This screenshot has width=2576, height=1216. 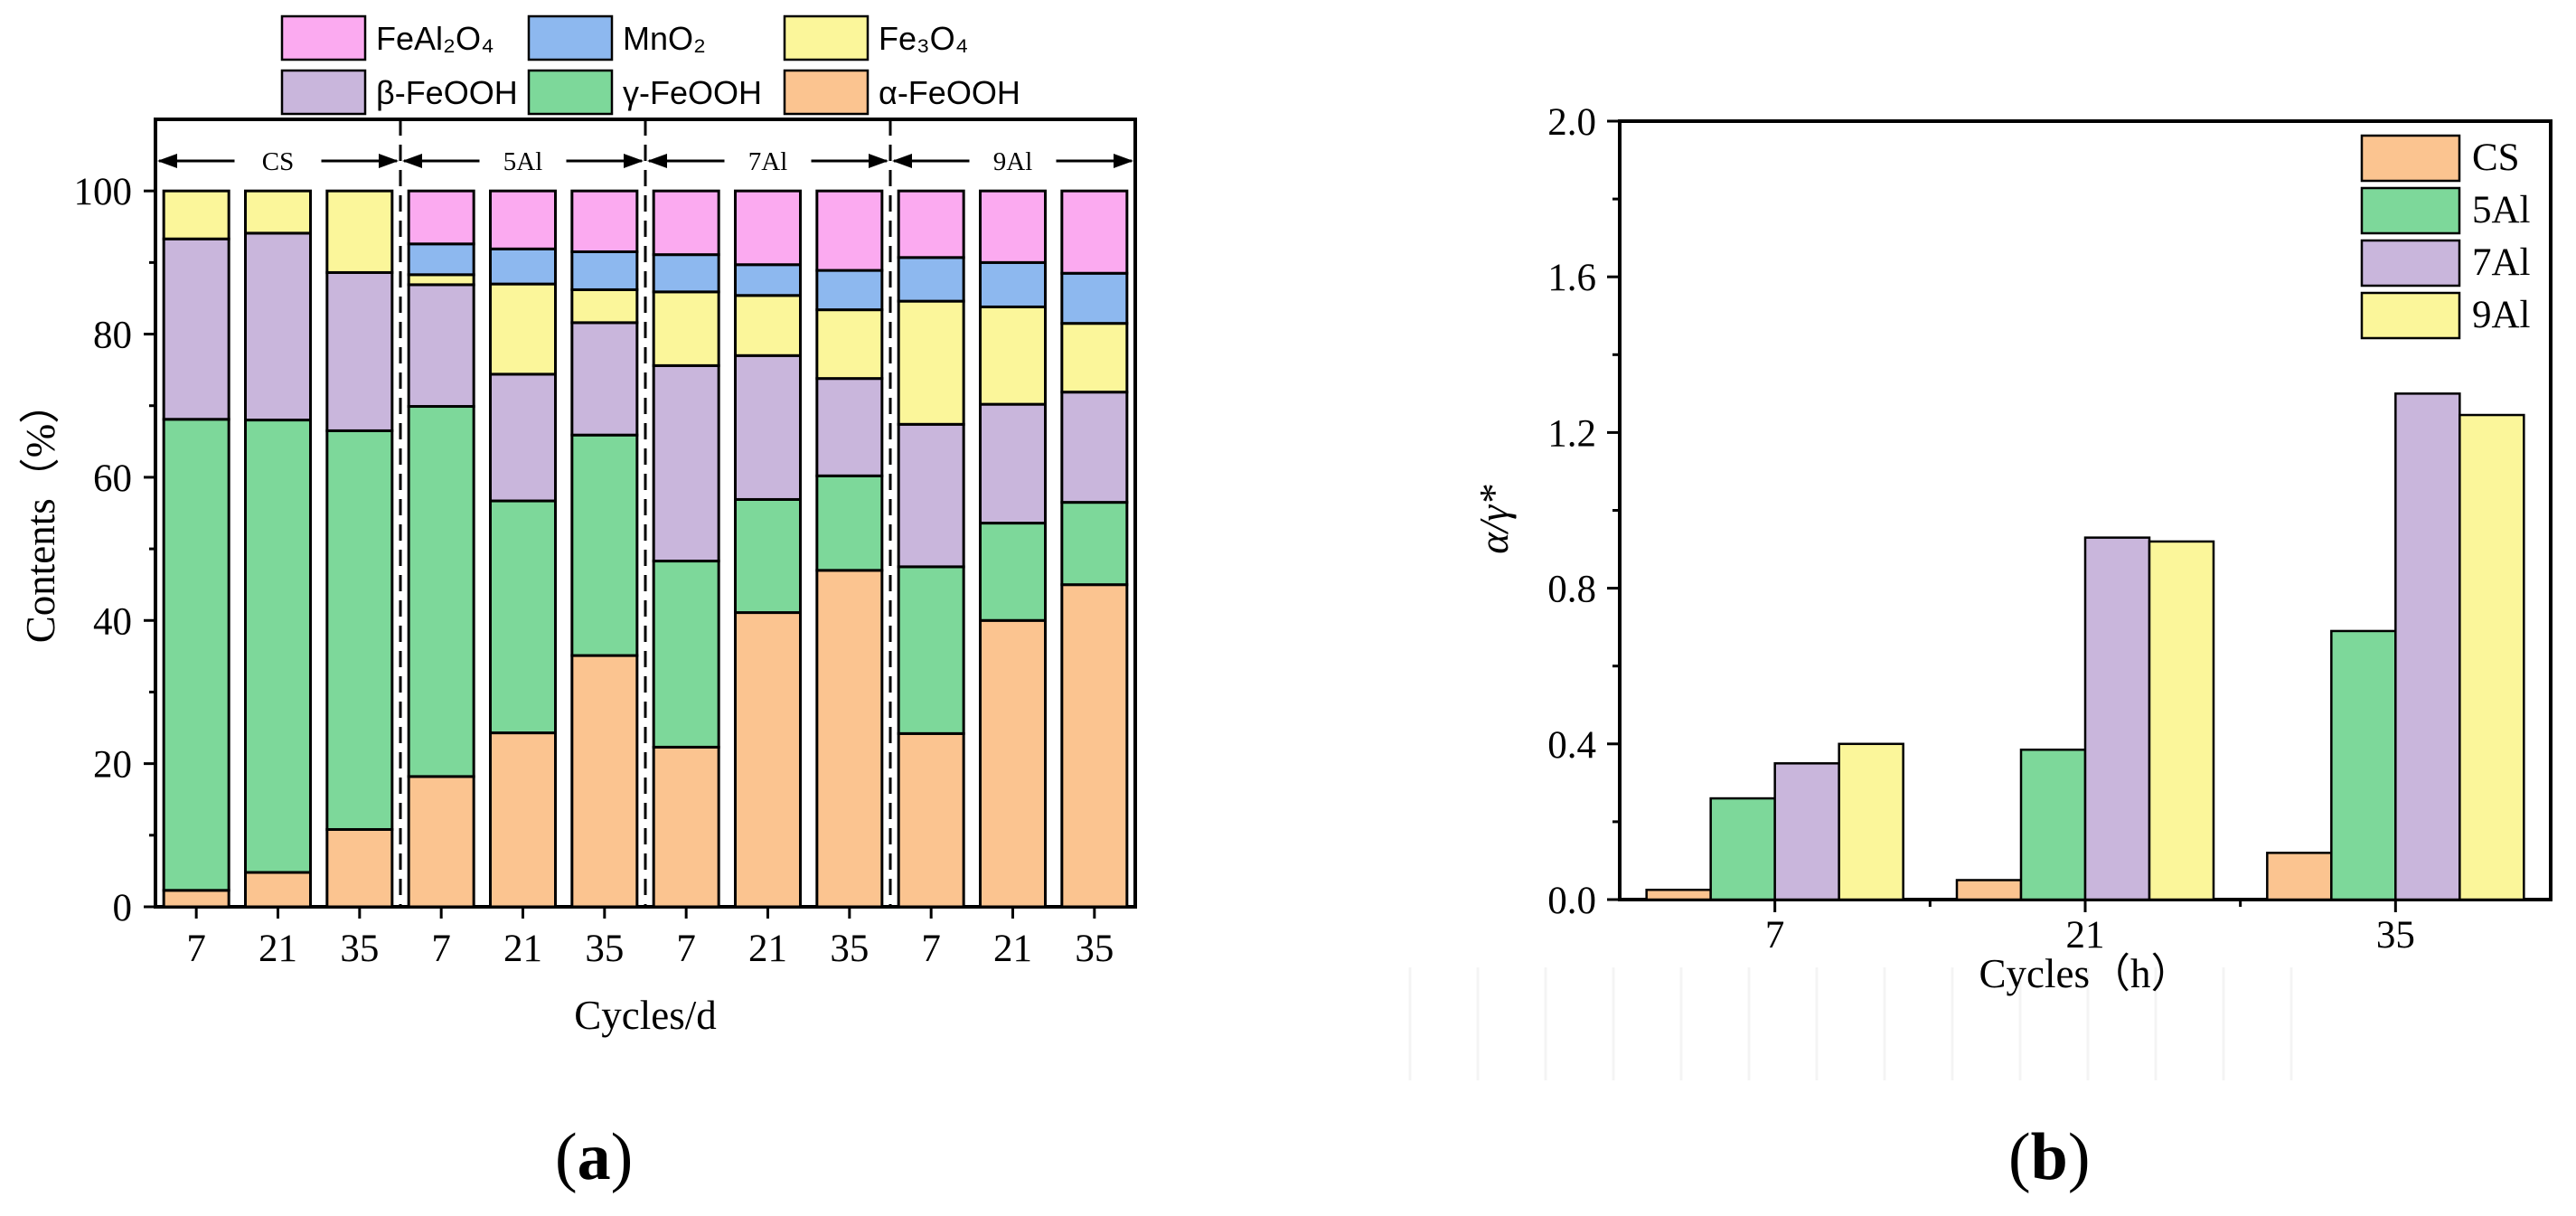 I want to click on y-tick-label-b: 2.0, so click(x=1572, y=122).